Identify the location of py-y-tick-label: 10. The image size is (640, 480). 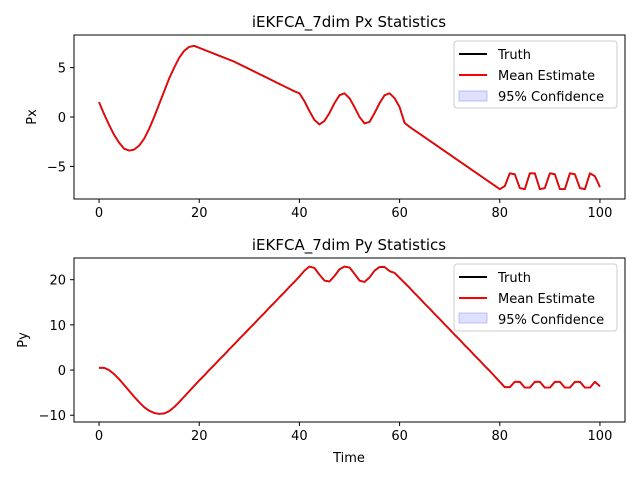
(57, 326).